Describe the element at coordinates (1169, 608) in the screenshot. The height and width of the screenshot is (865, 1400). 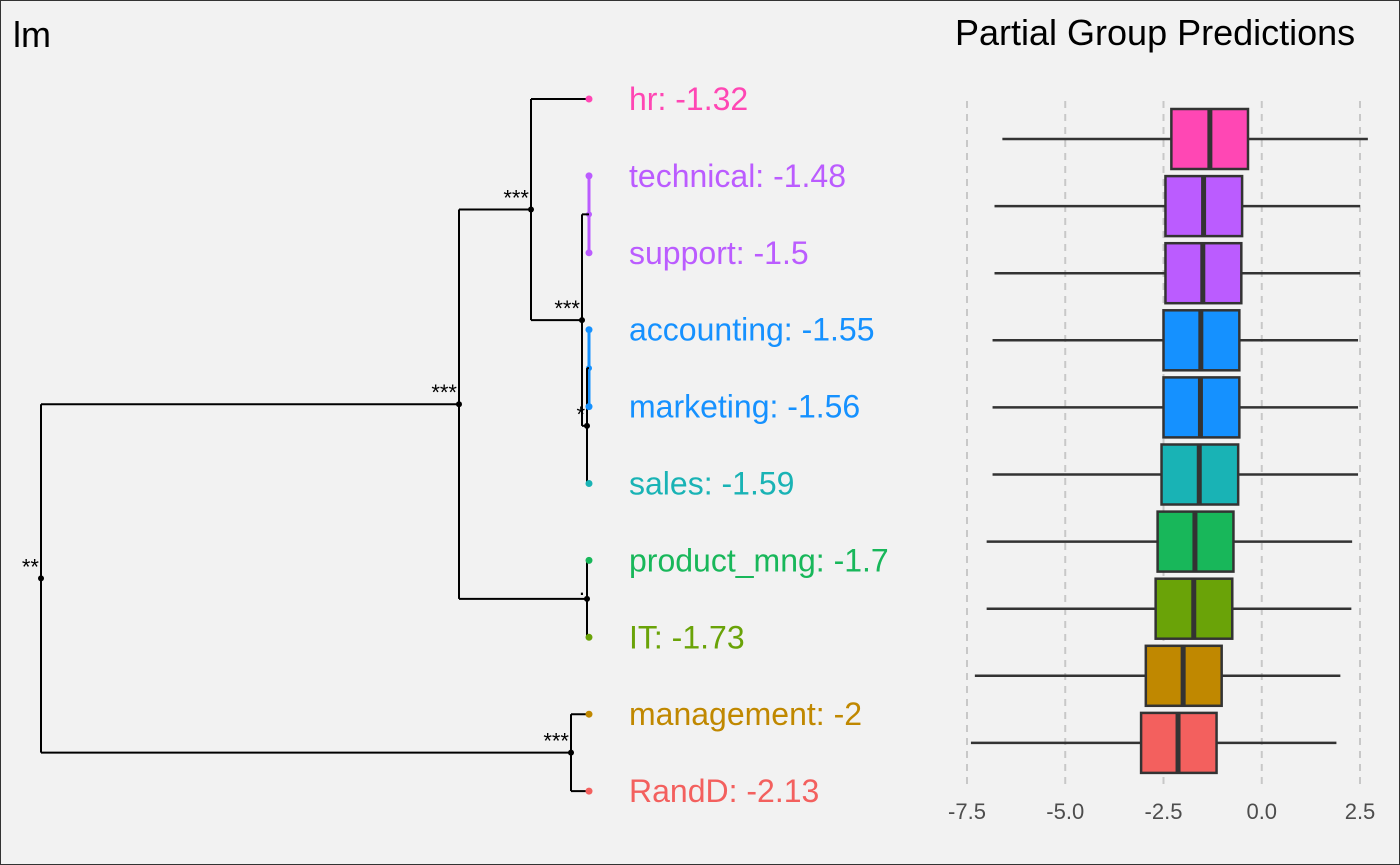
I see `box-IT` at that location.